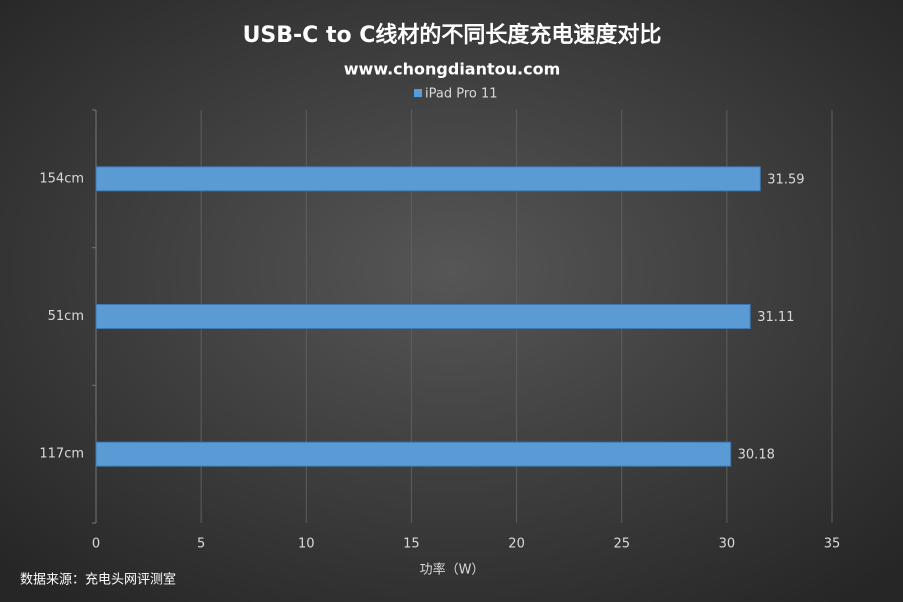 The image size is (903, 602). What do you see at coordinates (452, 35) in the screenshot?
I see `chart-title: USB-C to C线材的不同长度充电速度对比` at bounding box center [452, 35].